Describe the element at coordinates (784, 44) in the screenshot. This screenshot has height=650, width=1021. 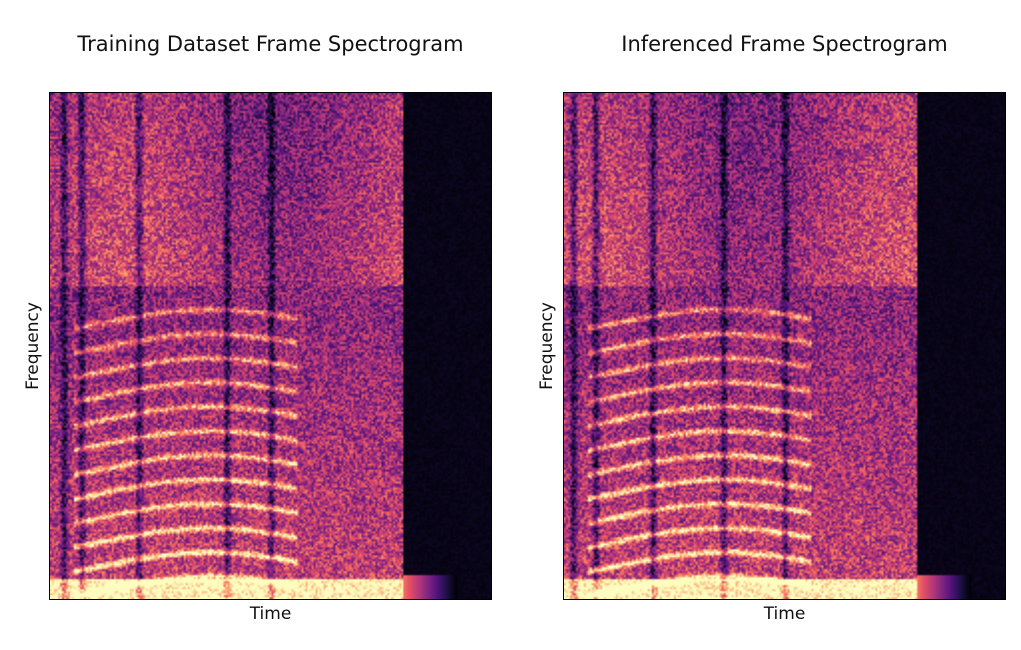
I see `inferenced-spectrogram-title: Inferenced Frame Spectrogram` at that location.